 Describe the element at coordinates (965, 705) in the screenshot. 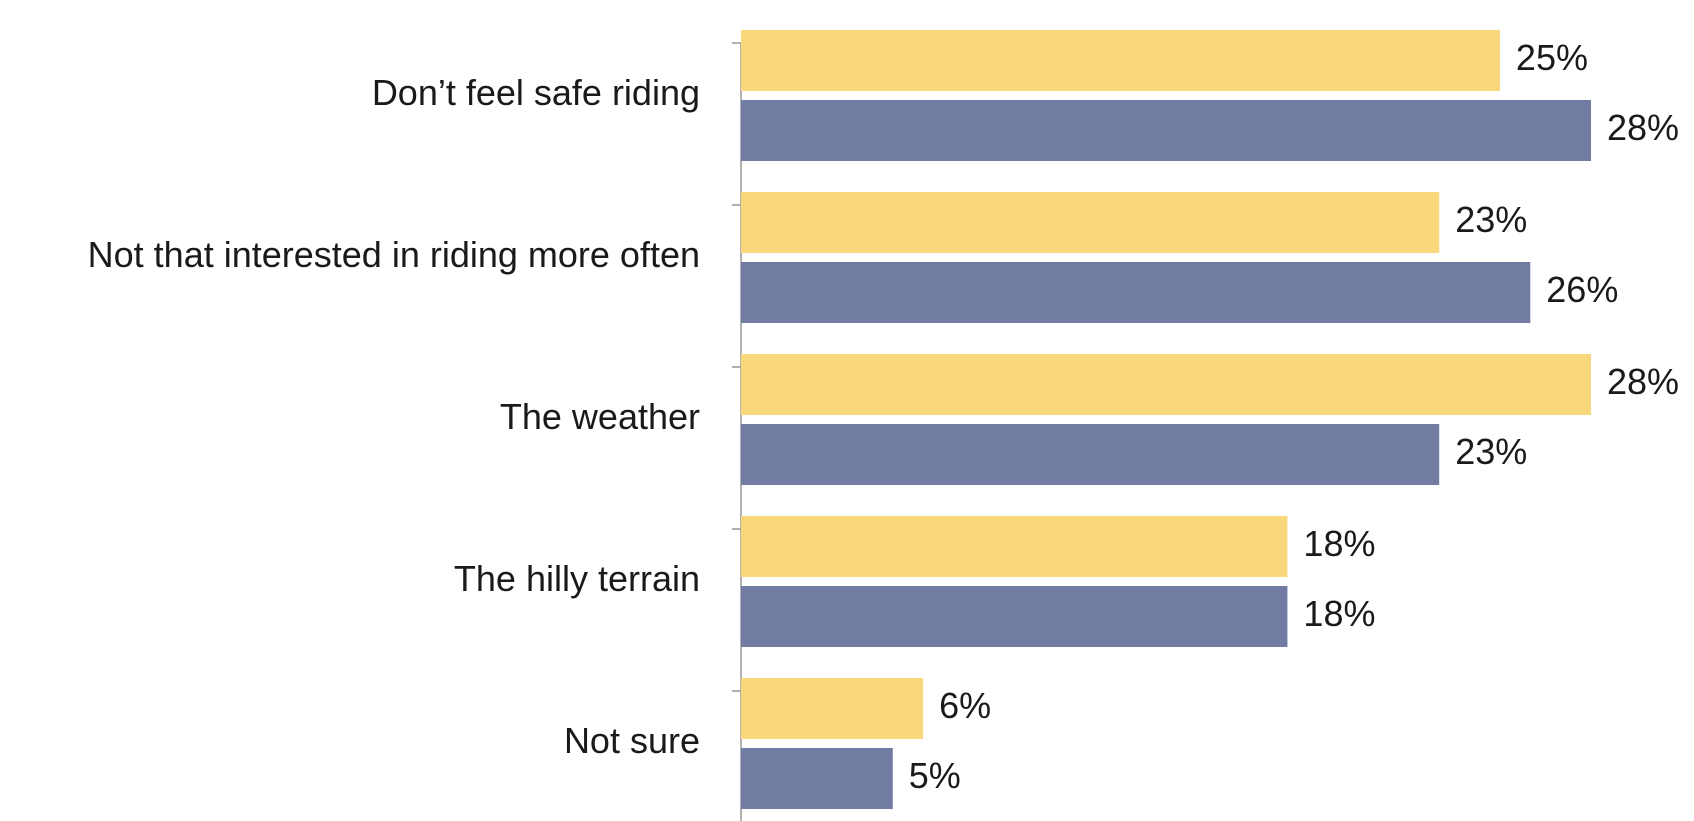

I see `value-label: 6%` at that location.